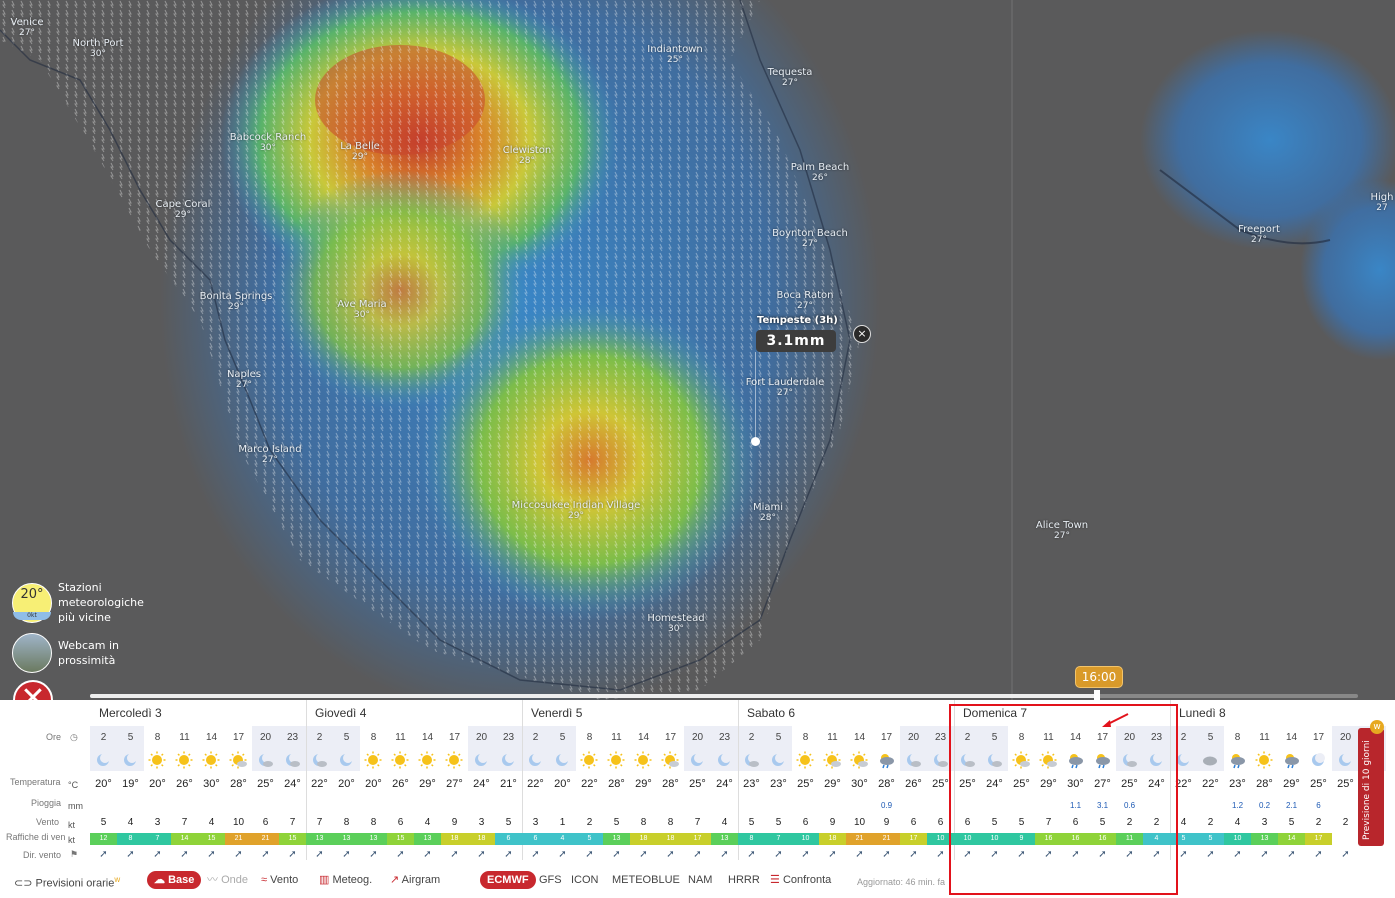 This screenshot has width=1395, height=898. I want to click on city-label: Miccosukee Indian Village 29°, so click(576, 510).